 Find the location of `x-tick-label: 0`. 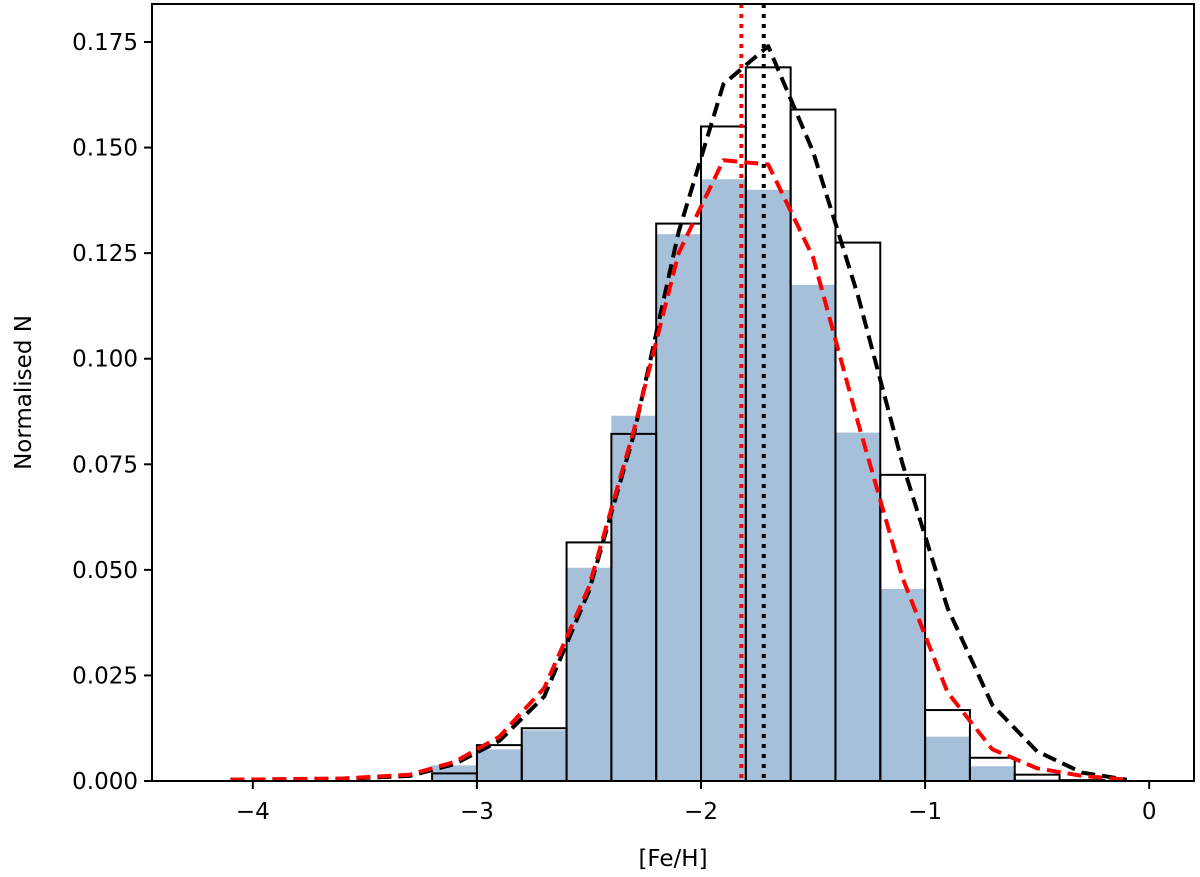

x-tick-label: 0 is located at coordinates (1149, 812).